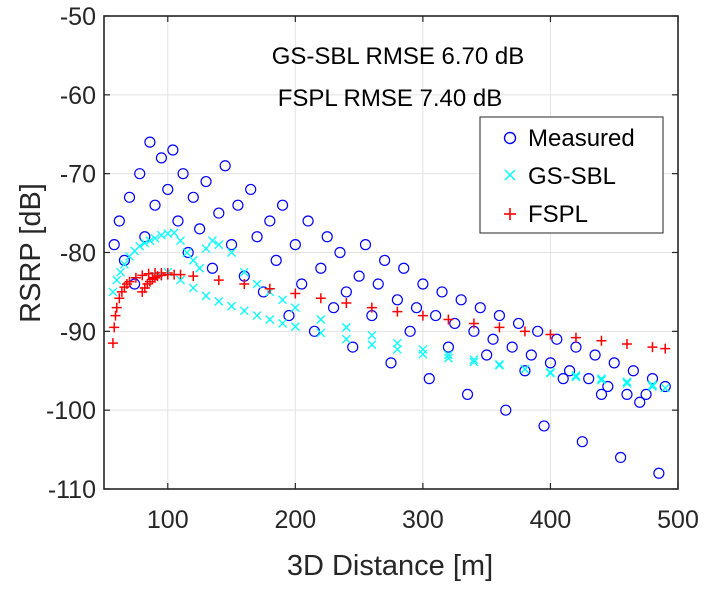 Image resolution: width=718 pixels, height=597 pixels. Describe the element at coordinates (398, 56) in the screenshot. I see `annotation-gs-sbl-rmse: GS-SBL RMSE 6.70 dB` at that location.